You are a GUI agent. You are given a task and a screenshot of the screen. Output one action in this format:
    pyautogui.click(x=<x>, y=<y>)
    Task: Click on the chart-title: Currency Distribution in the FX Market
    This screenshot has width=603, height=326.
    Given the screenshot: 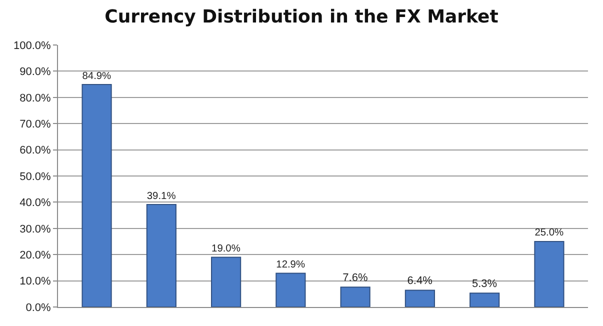 What is the action you would take?
    pyautogui.click(x=301, y=17)
    